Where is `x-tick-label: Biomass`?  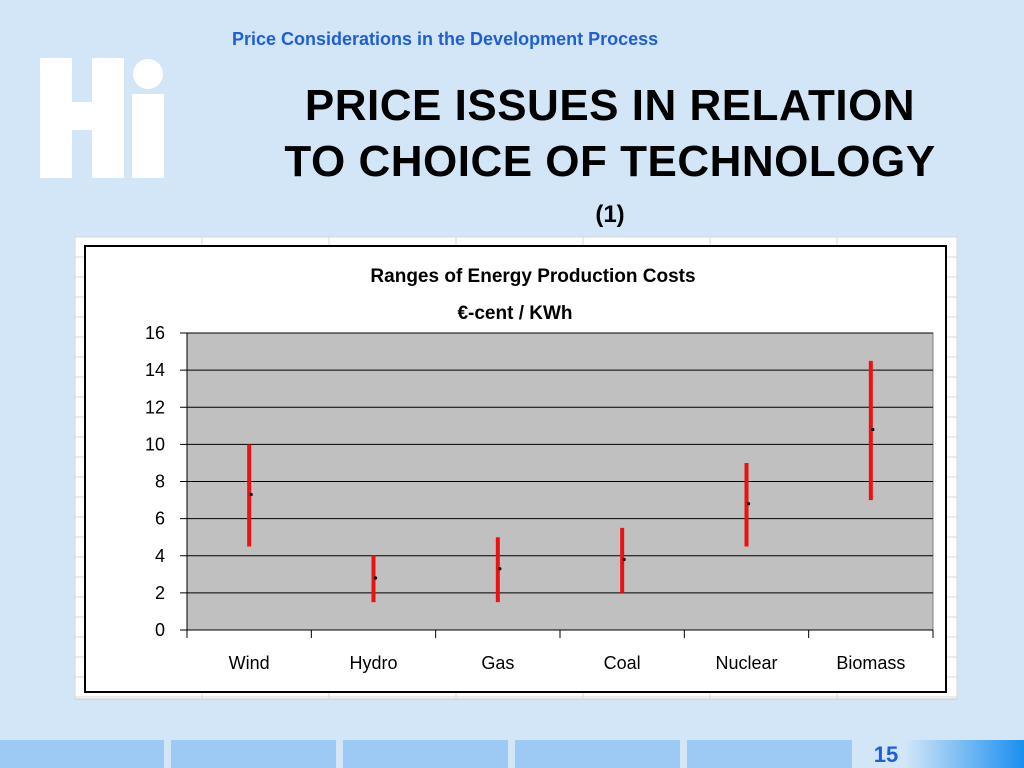 x-tick-label: Biomass is located at coordinates (870, 663).